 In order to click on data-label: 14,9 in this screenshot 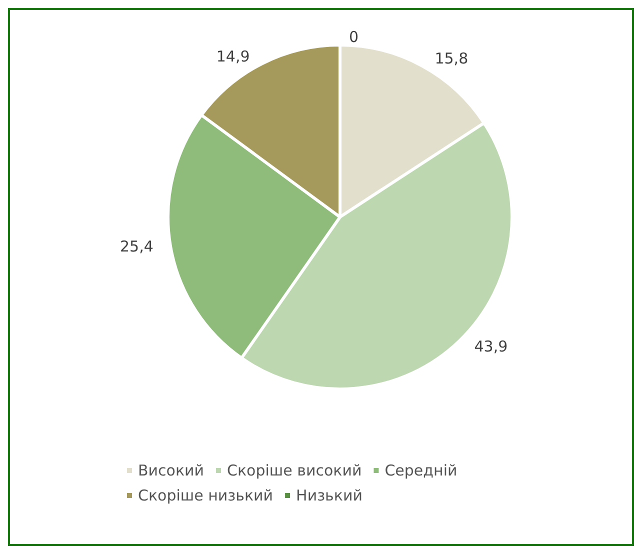, I will do `click(233, 56)`.